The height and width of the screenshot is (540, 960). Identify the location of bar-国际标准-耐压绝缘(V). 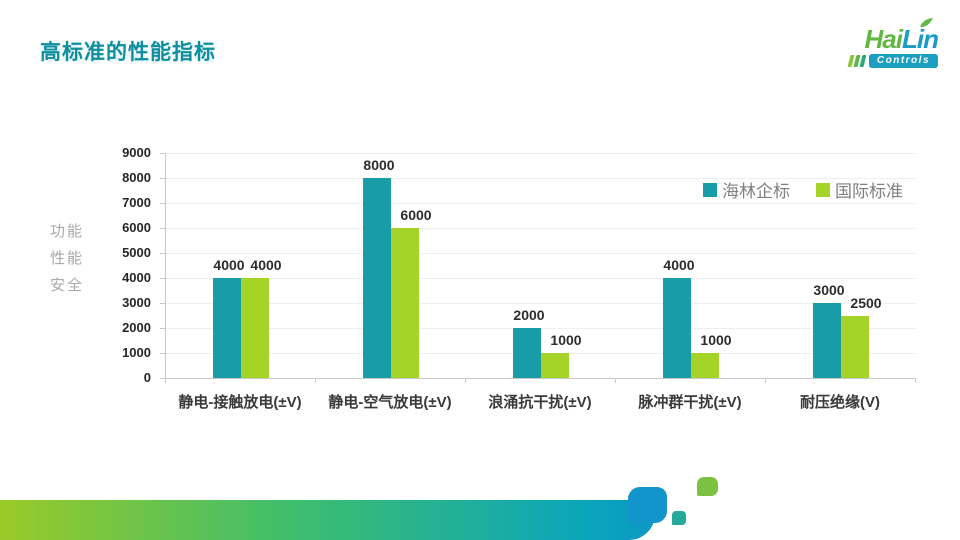
(855, 346).